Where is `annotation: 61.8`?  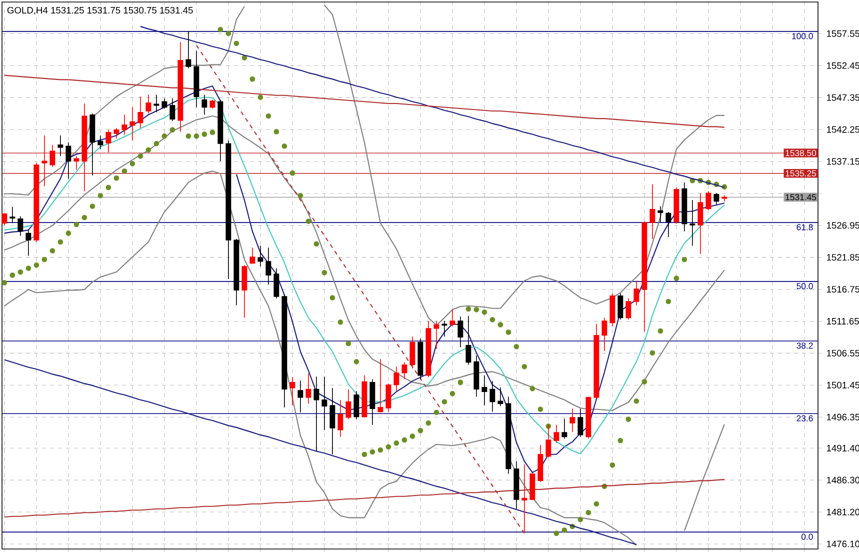 annotation: 61.8 is located at coordinates (804, 227).